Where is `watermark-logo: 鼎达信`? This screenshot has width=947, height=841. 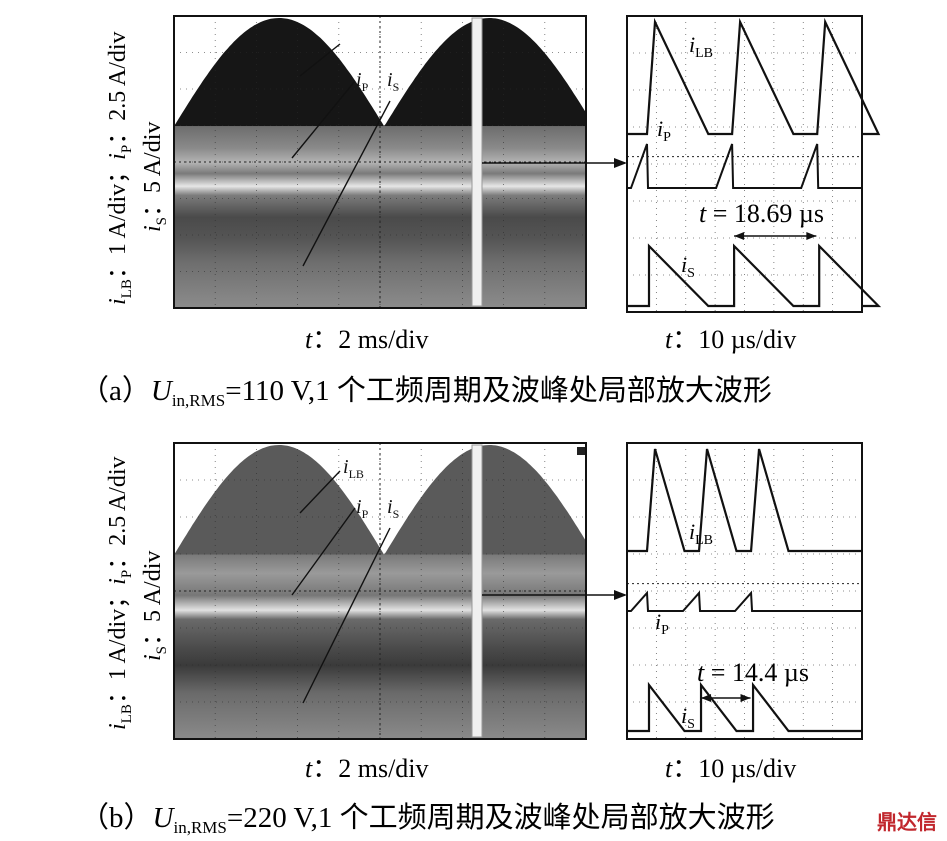 watermark-logo: 鼎达信 is located at coordinates (907, 822).